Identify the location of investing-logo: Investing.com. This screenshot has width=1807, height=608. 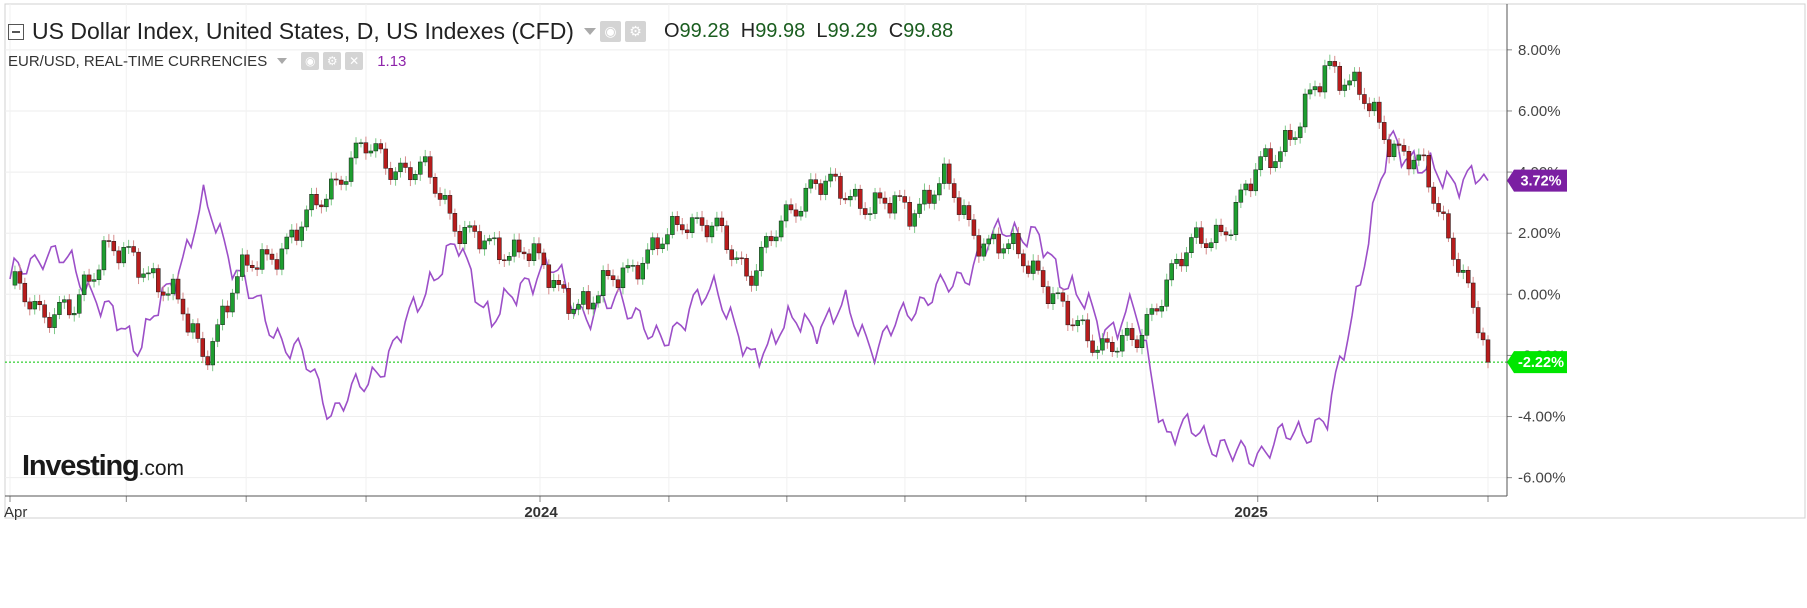
(103, 466).